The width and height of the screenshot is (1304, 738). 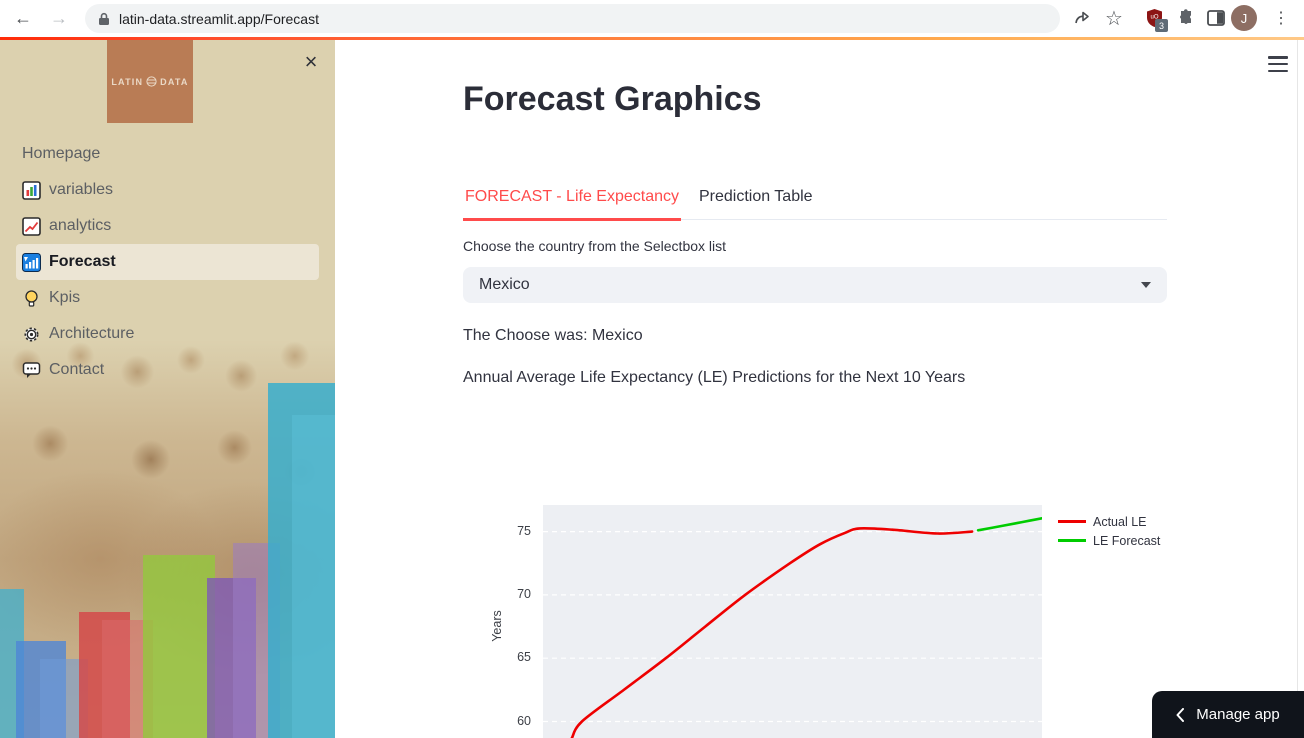 I want to click on streamlit-decoration-bar, so click(x=652, y=38).